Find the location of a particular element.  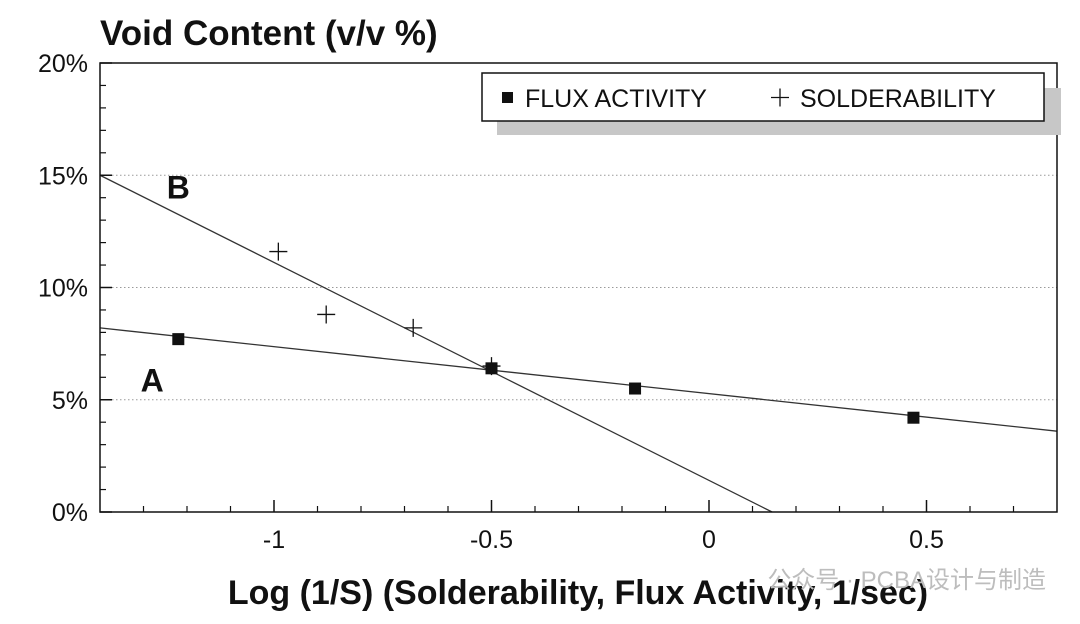

line-label-a: A is located at coordinates (152, 381).